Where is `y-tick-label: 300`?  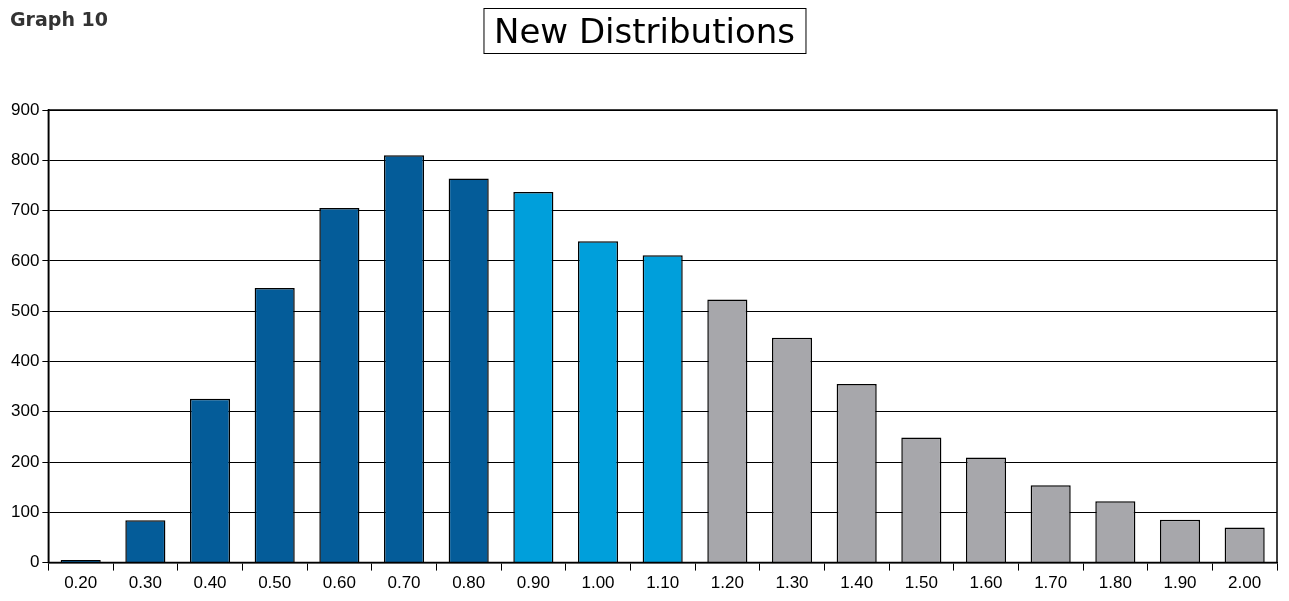
y-tick-label: 300 is located at coordinates (25, 411).